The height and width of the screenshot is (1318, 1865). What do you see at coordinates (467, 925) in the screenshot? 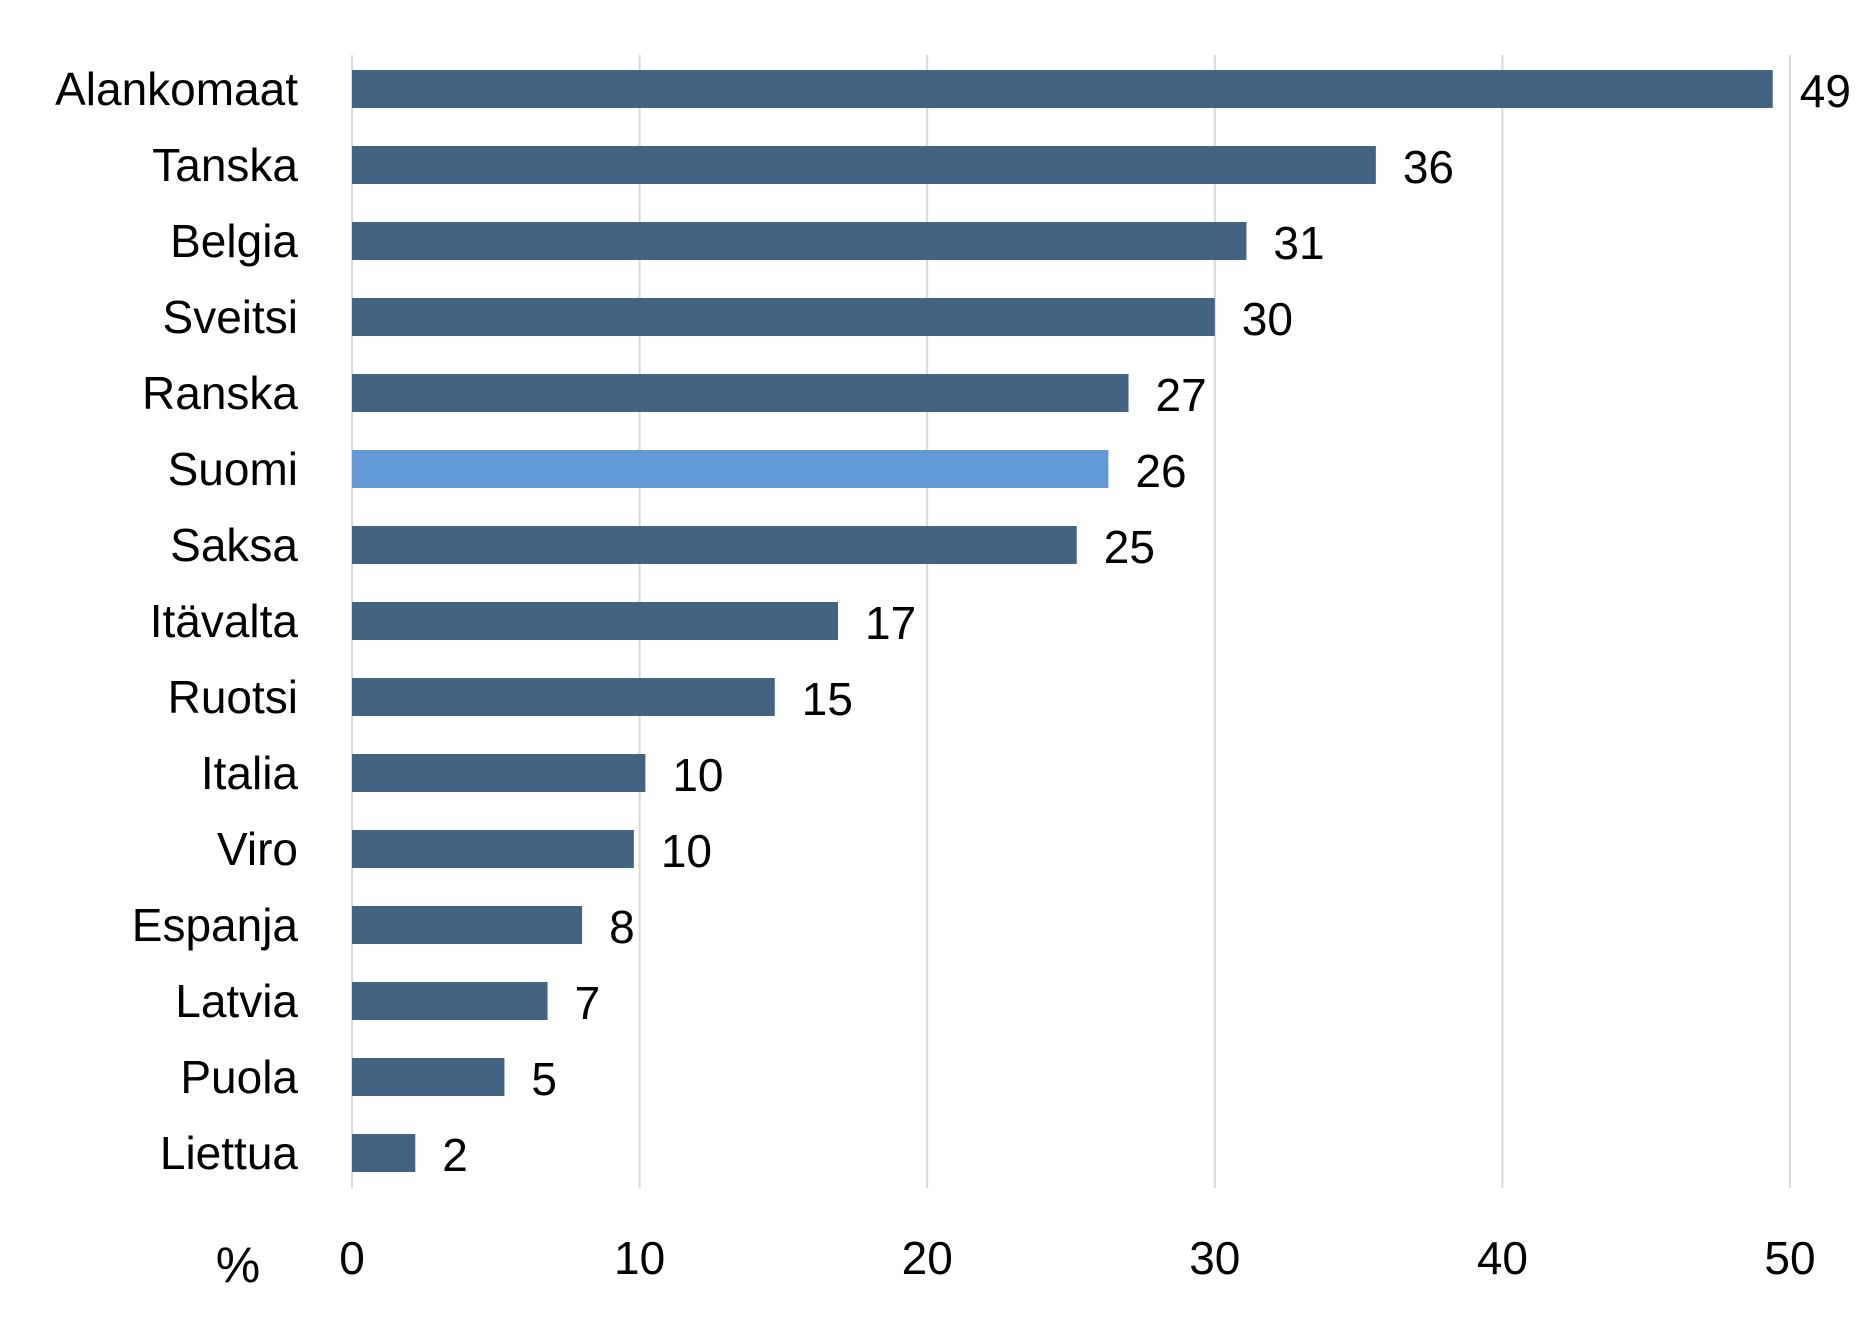
I see `bar-espanja` at bounding box center [467, 925].